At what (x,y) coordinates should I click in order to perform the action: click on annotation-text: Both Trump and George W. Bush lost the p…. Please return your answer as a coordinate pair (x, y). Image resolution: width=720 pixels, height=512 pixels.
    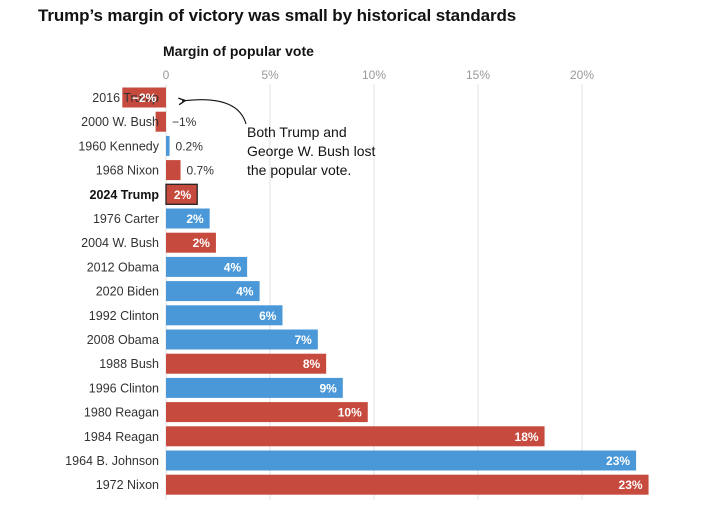
    Looking at the image, I should click on (311, 151).